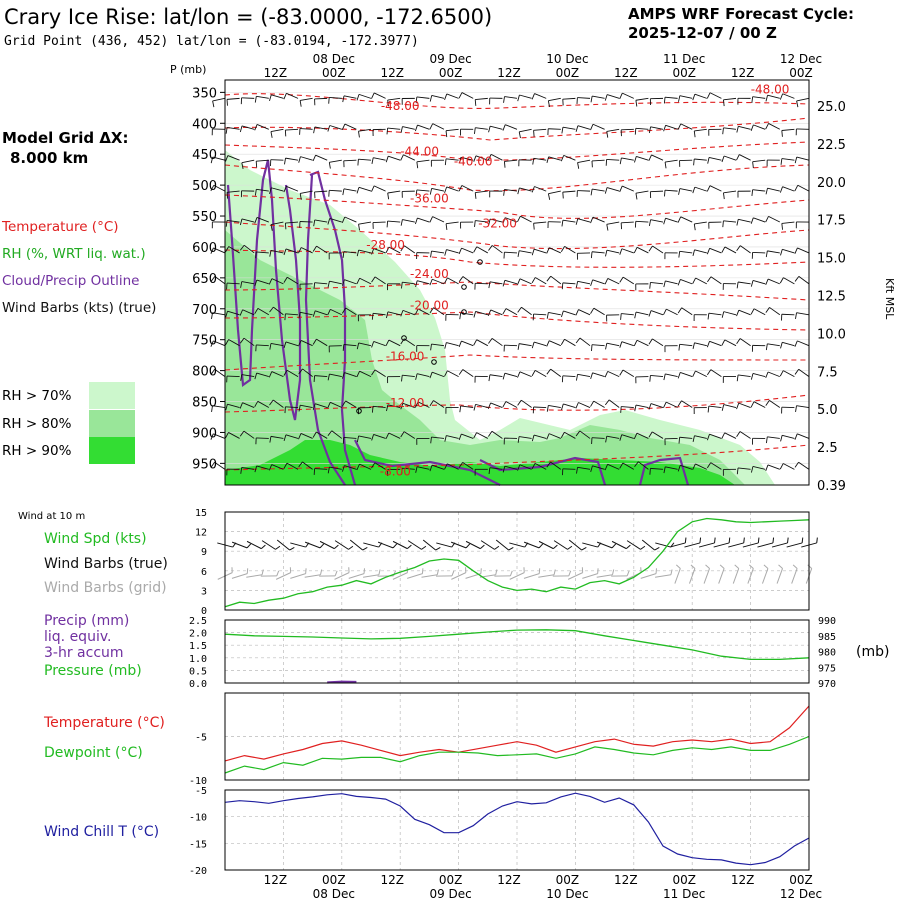 The height and width of the screenshot is (900, 900). What do you see at coordinates (341, 545) in the screenshot?
I see `wind-barb-true-staff` at bounding box center [341, 545].